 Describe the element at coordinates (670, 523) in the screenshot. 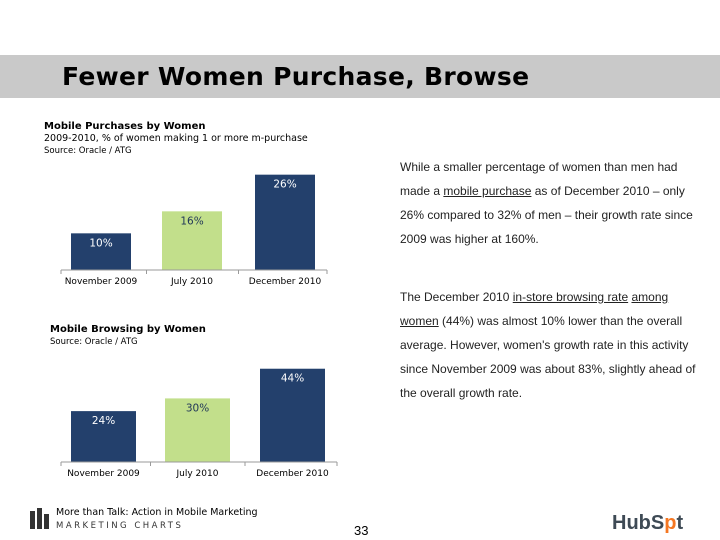

I see `hubspot-logo-sprocket: p` at that location.